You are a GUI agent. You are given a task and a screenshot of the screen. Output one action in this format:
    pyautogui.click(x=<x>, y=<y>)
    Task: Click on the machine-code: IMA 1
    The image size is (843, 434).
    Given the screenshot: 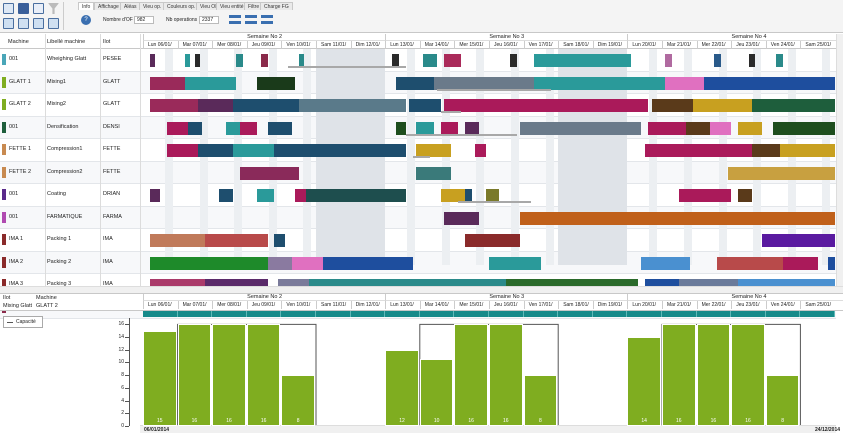 What is the action you would take?
    pyautogui.click(x=16, y=239)
    